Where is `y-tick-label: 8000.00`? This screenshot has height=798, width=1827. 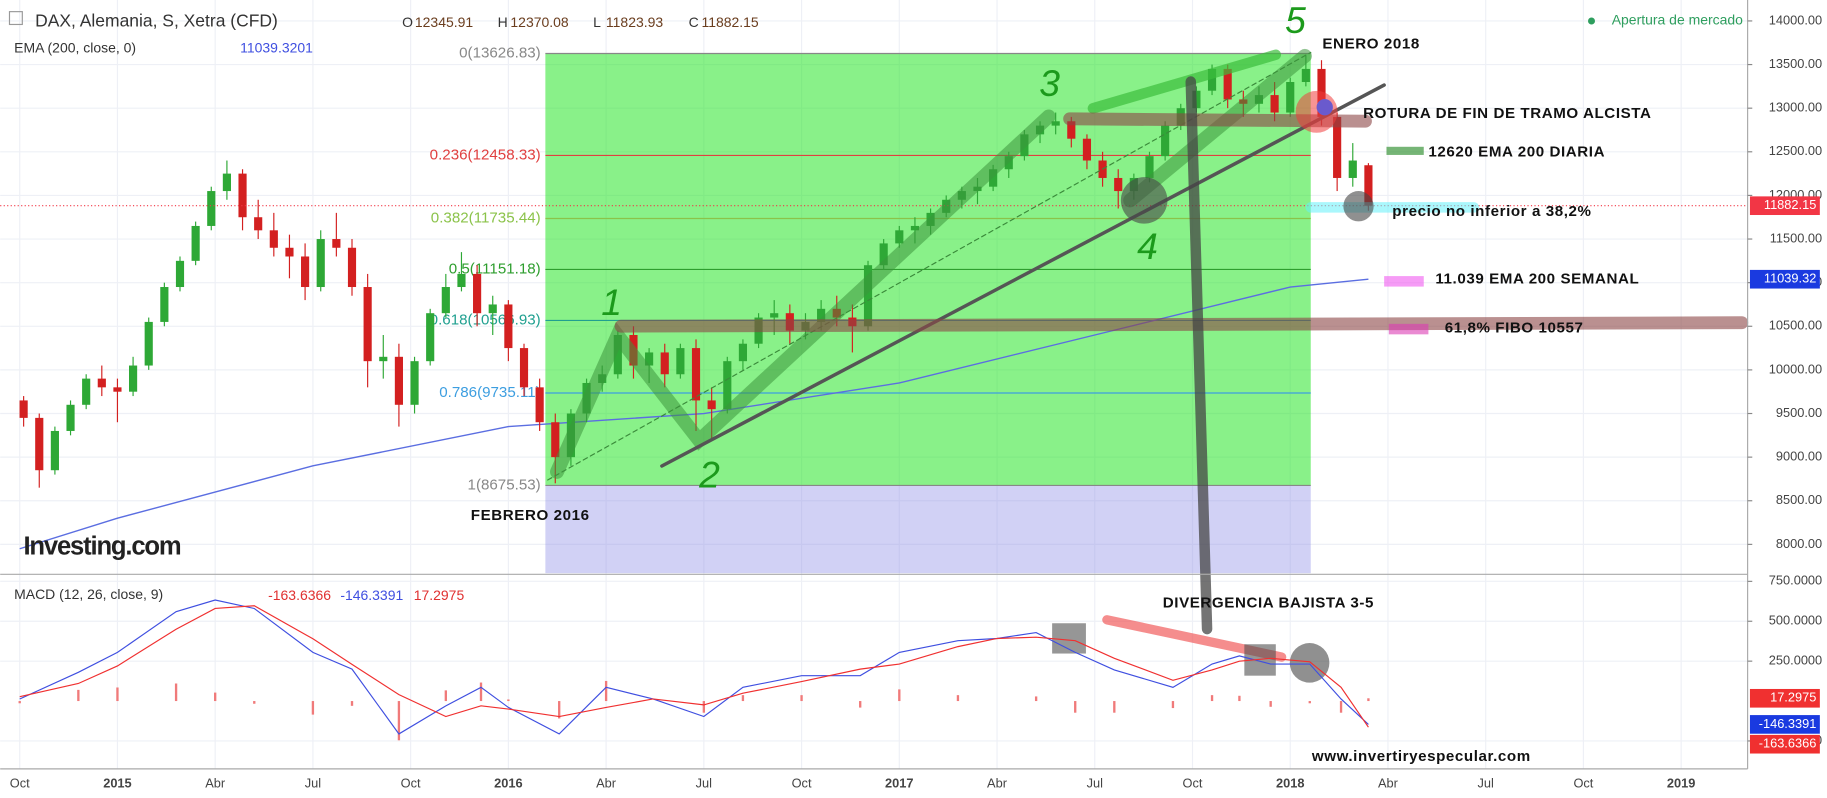
y-tick-label: 8000.00 is located at coordinates (1799, 543).